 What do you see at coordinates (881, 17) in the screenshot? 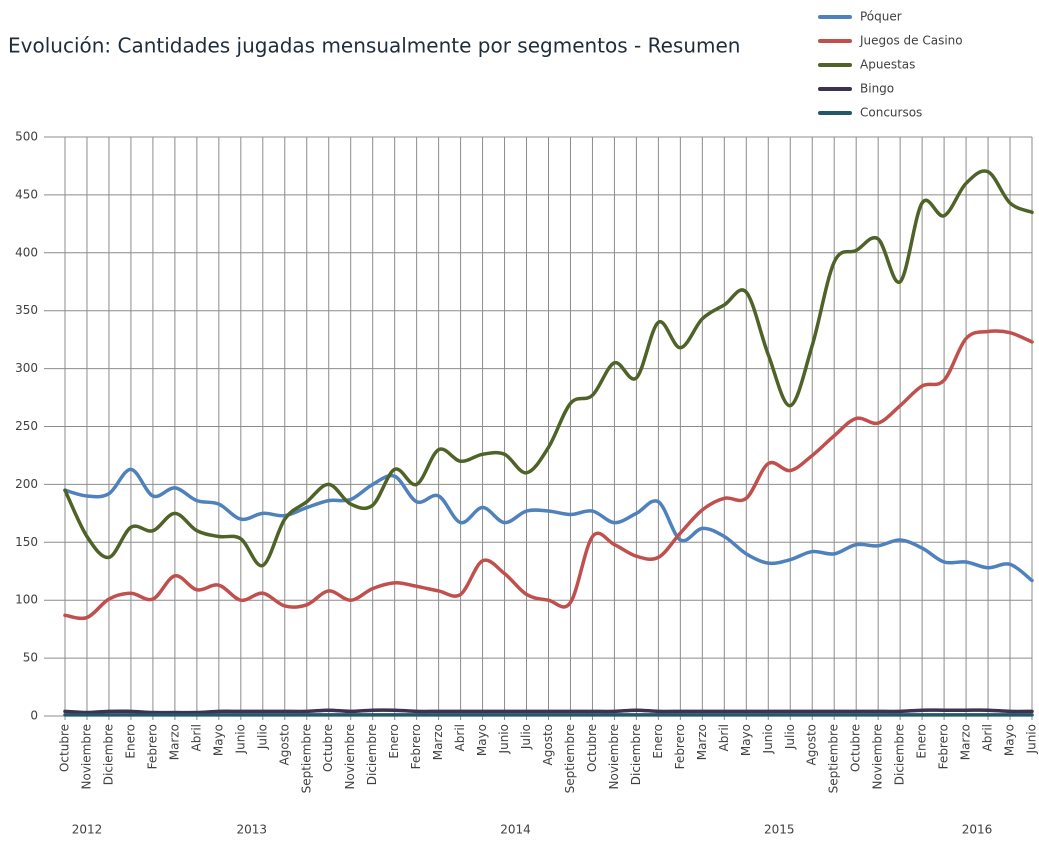
I see `legend-label: Póquer` at bounding box center [881, 17].